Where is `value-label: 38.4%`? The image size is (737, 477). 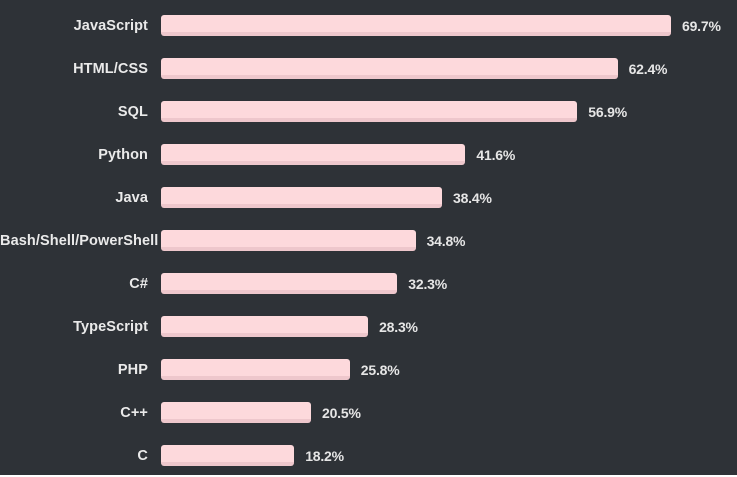 value-label: 38.4% is located at coordinates (472, 197).